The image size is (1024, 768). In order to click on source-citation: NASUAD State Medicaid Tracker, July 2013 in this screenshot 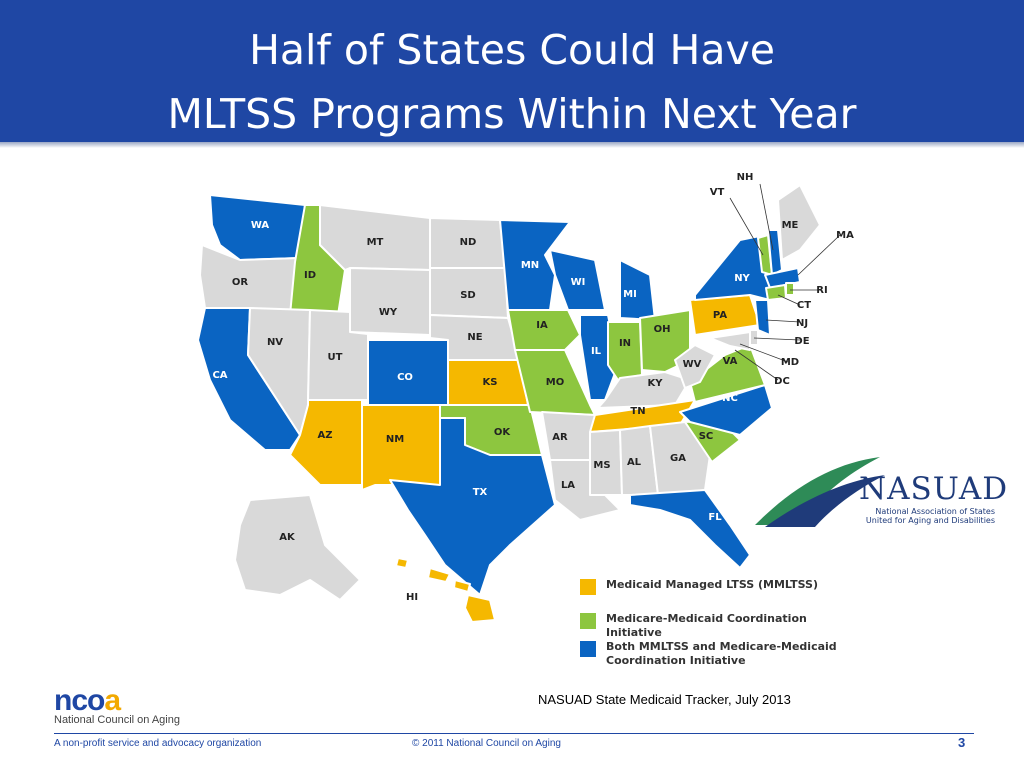, I will do `click(664, 699)`.